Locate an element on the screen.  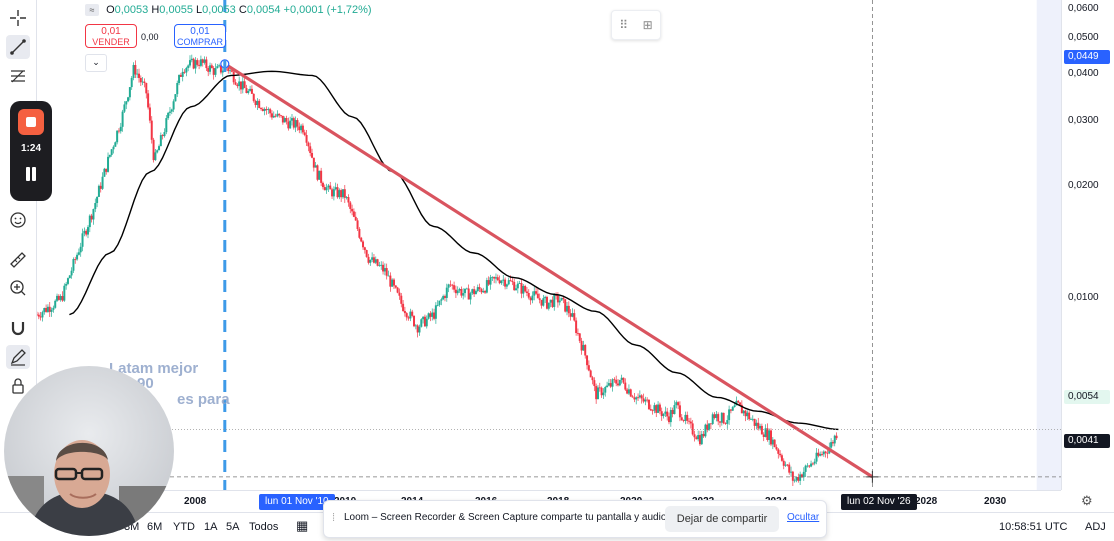
low-value: 0,0053 is located at coordinates (219, 10).